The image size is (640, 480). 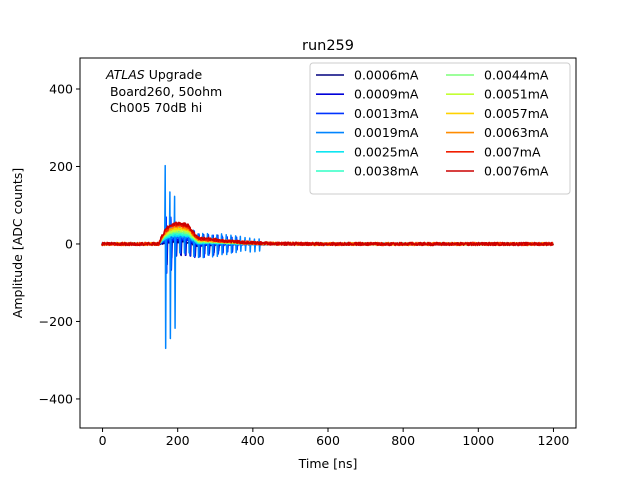 What do you see at coordinates (103, 440) in the screenshot?
I see `x-tick-label: 0` at bounding box center [103, 440].